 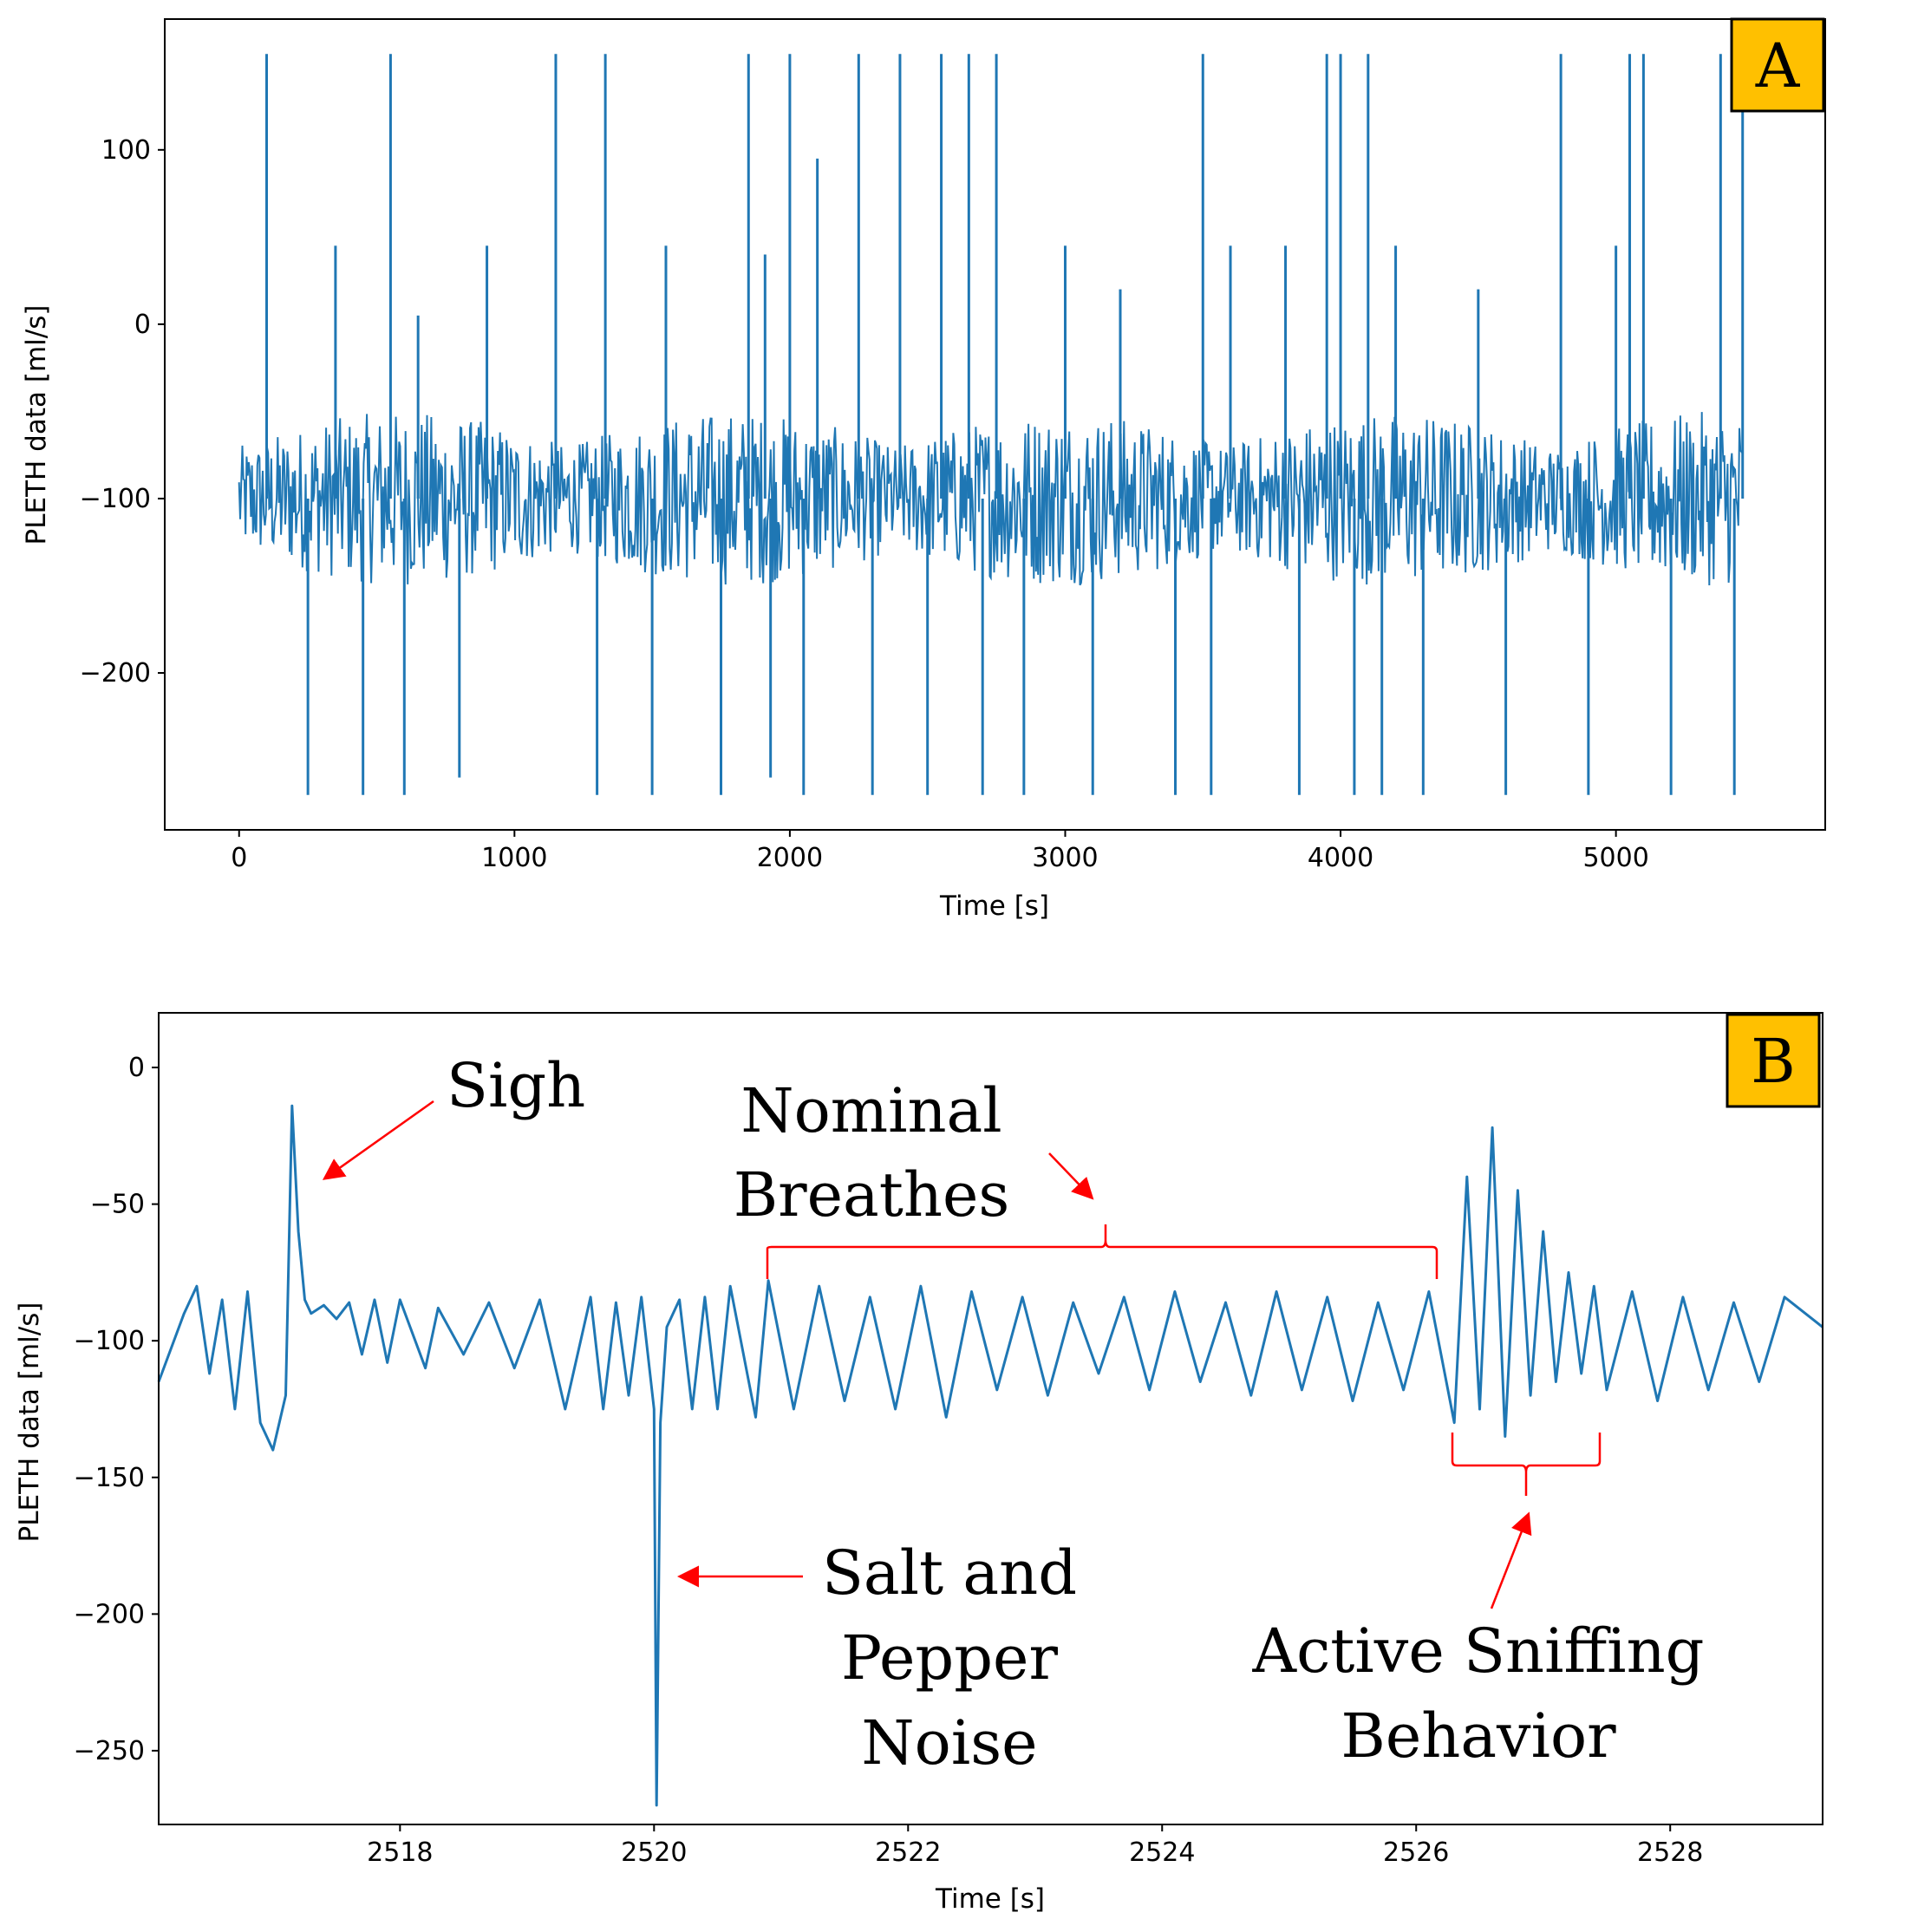 What do you see at coordinates (142, 325) in the screenshot?
I see `panel-a-y-tick-label: 0` at bounding box center [142, 325].